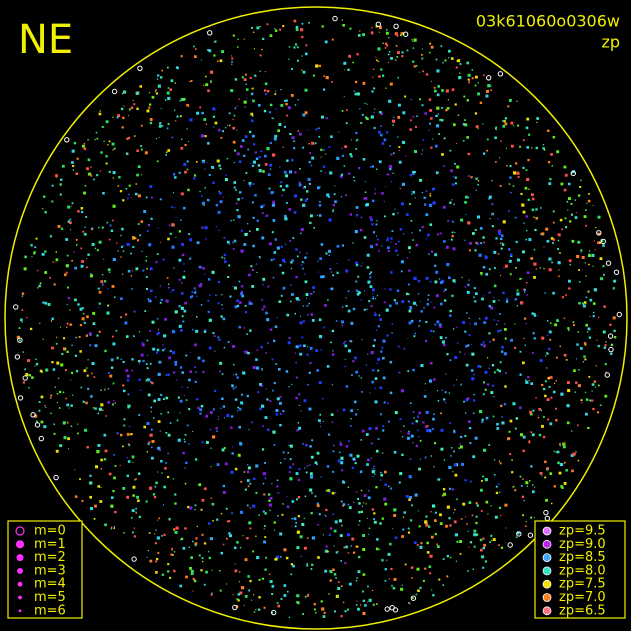 This screenshot has width=631, height=631. Describe the element at coordinates (405, 34) in the screenshot. I see `bright-star` at that location.